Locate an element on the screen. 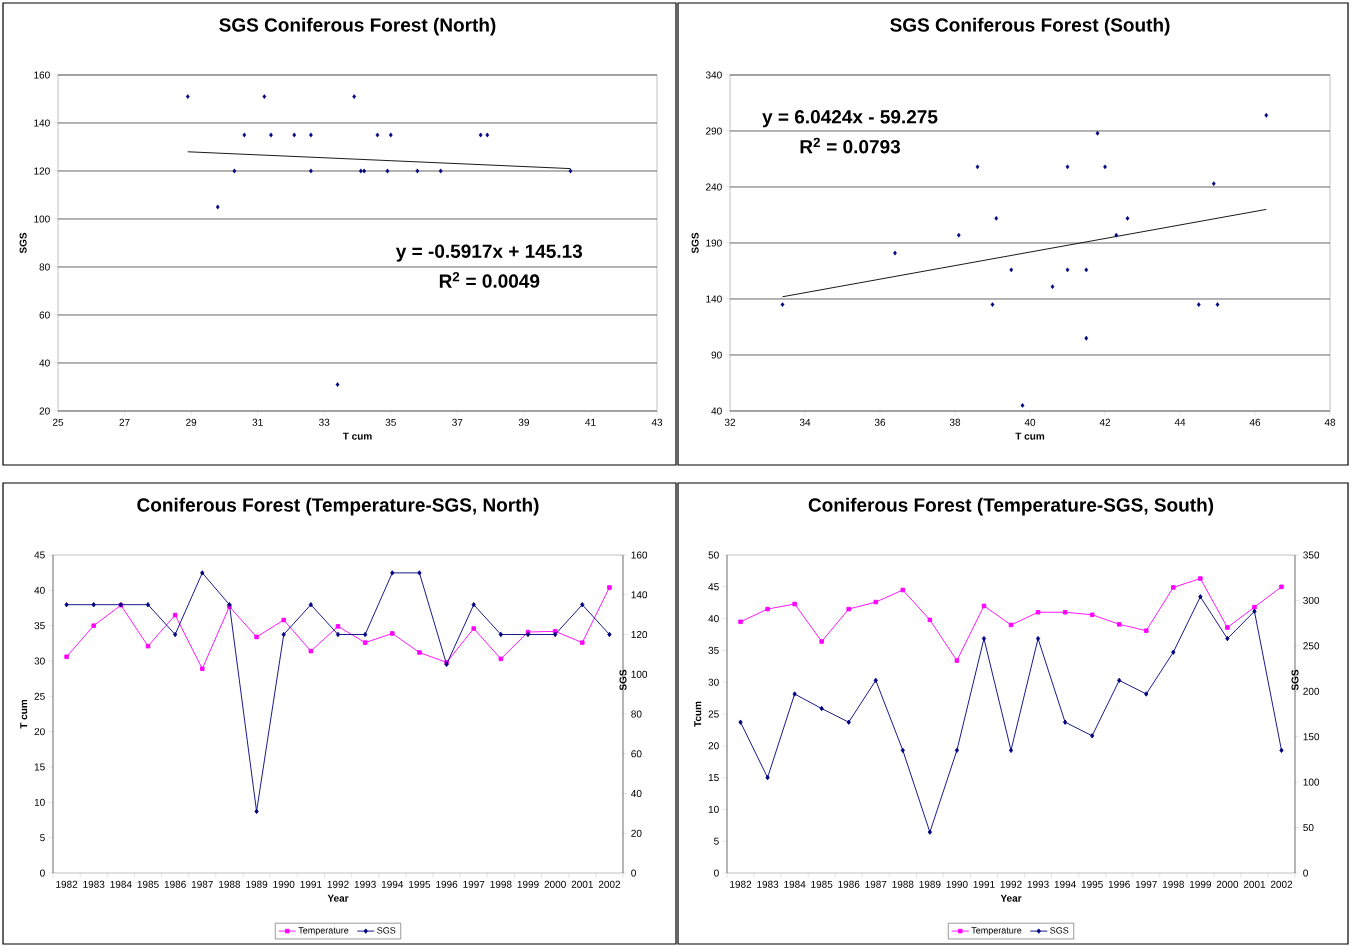 The height and width of the screenshot is (946, 1351). x-tick-label: 41 is located at coordinates (590, 422).